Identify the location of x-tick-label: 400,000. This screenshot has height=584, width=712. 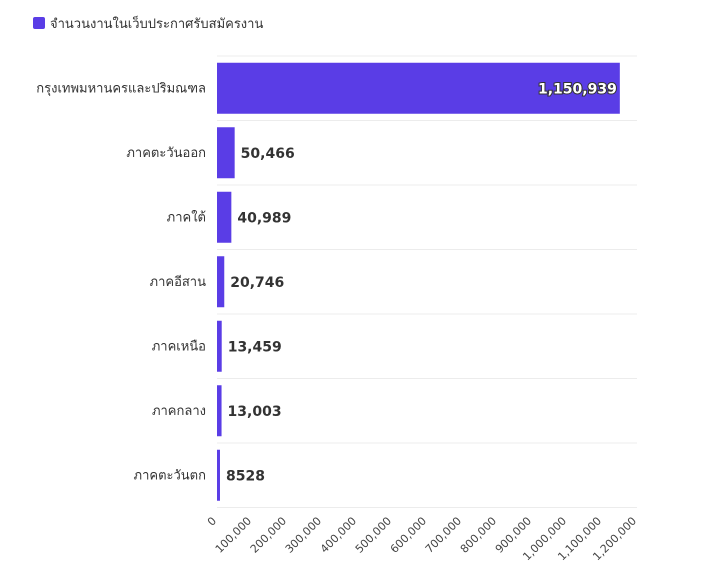
(338, 534).